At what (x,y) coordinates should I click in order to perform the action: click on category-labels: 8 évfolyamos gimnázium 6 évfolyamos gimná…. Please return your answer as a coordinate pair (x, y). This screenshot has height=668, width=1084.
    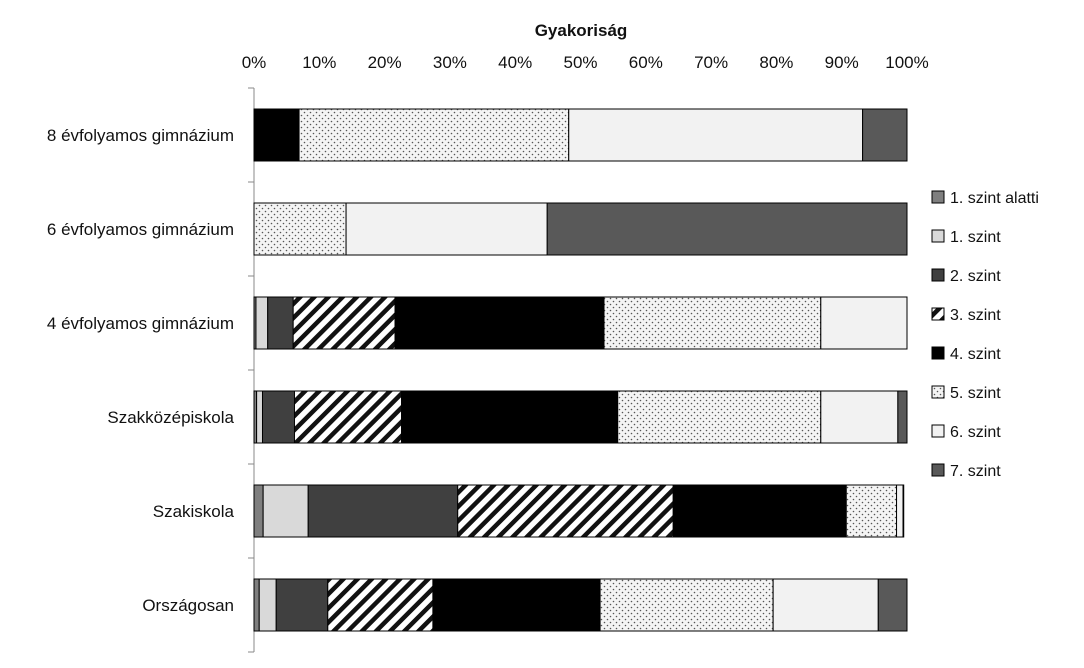
    Looking at the image, I should click on (141, 370).